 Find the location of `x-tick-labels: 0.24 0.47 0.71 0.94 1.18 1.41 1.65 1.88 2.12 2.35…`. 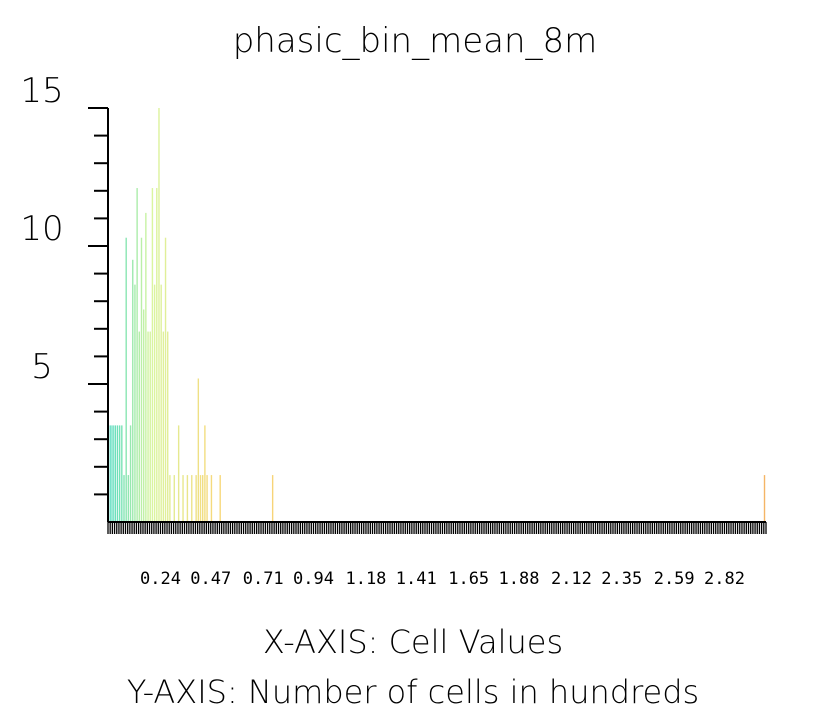

x-tick-labels: 0.24 0.47 0.71 0.94 1.18 1.41 1.65 1.88 2.12 2.35… is located at coordinates (442, 579).